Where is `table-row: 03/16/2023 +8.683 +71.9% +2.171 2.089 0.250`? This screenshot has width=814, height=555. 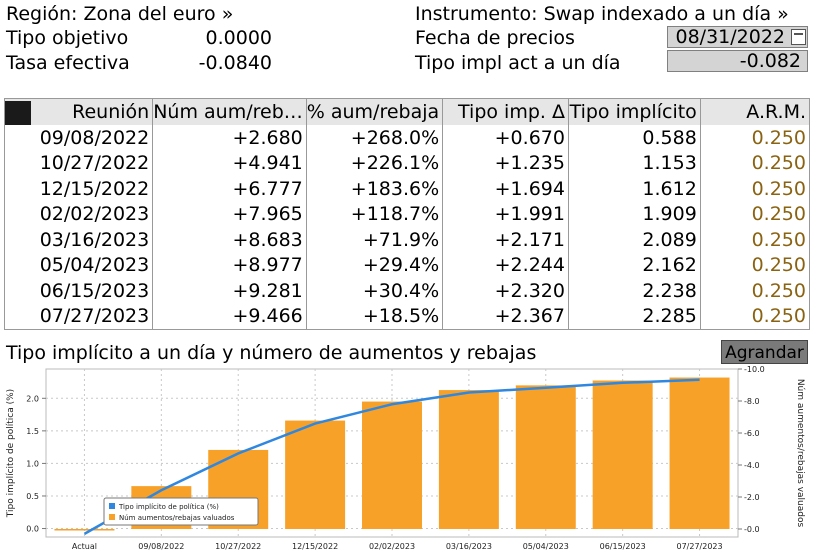 table-row: 03/16/2023 +8.683 +71.9% +2.171 2.089 0.250 is located at coordinates (407, 240).